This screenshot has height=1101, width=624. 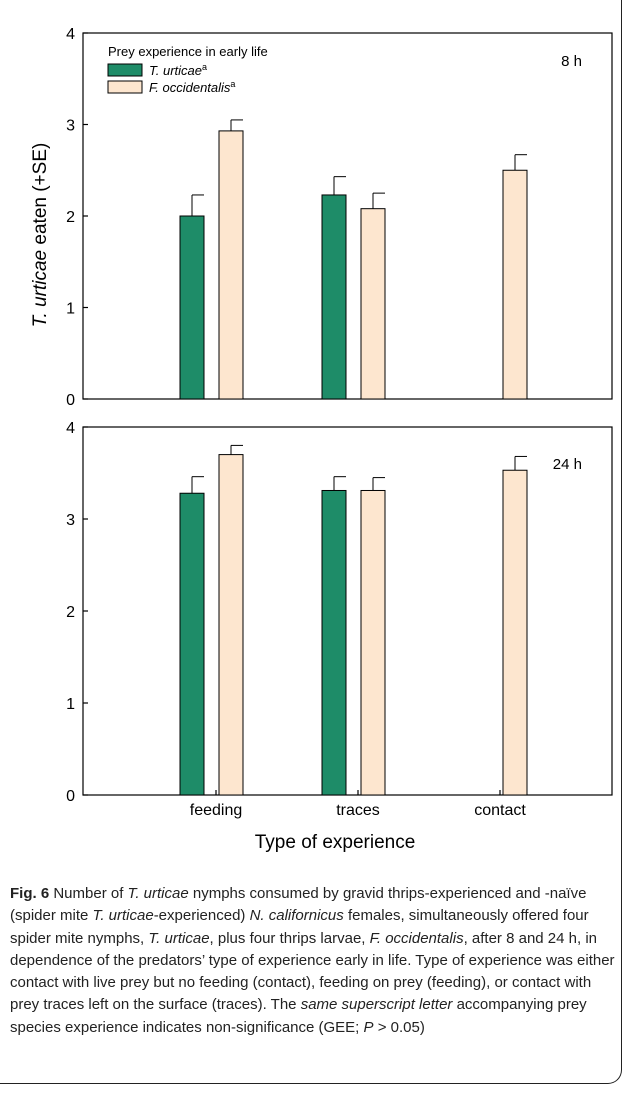 I want to click on x-tick-label: feeding, so click(x=216, y=810).